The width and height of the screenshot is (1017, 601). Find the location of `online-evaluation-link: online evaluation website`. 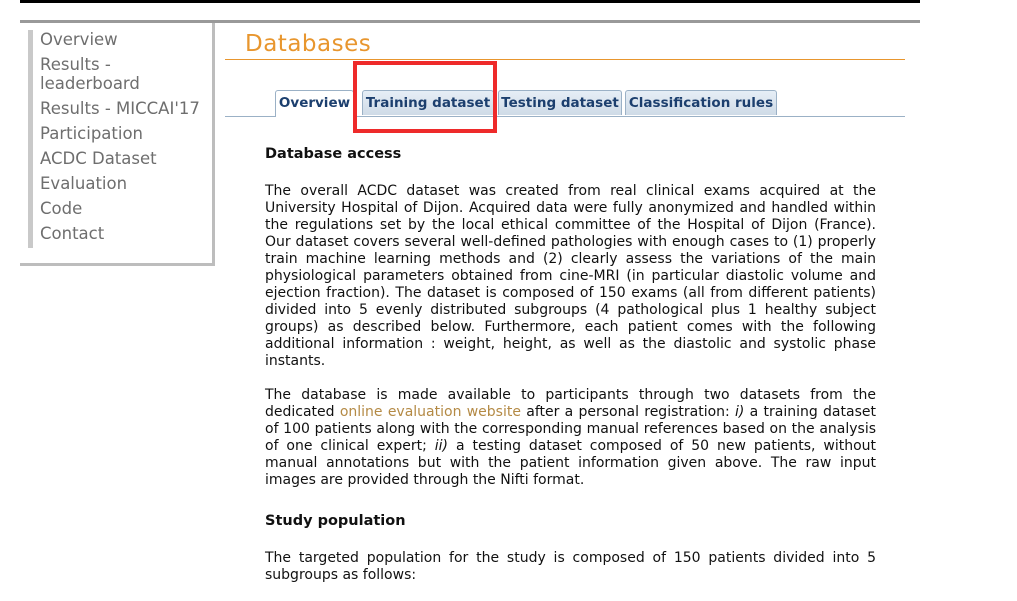

online-evaluation-link: online evaluation website is located at coordinates (430, 412).